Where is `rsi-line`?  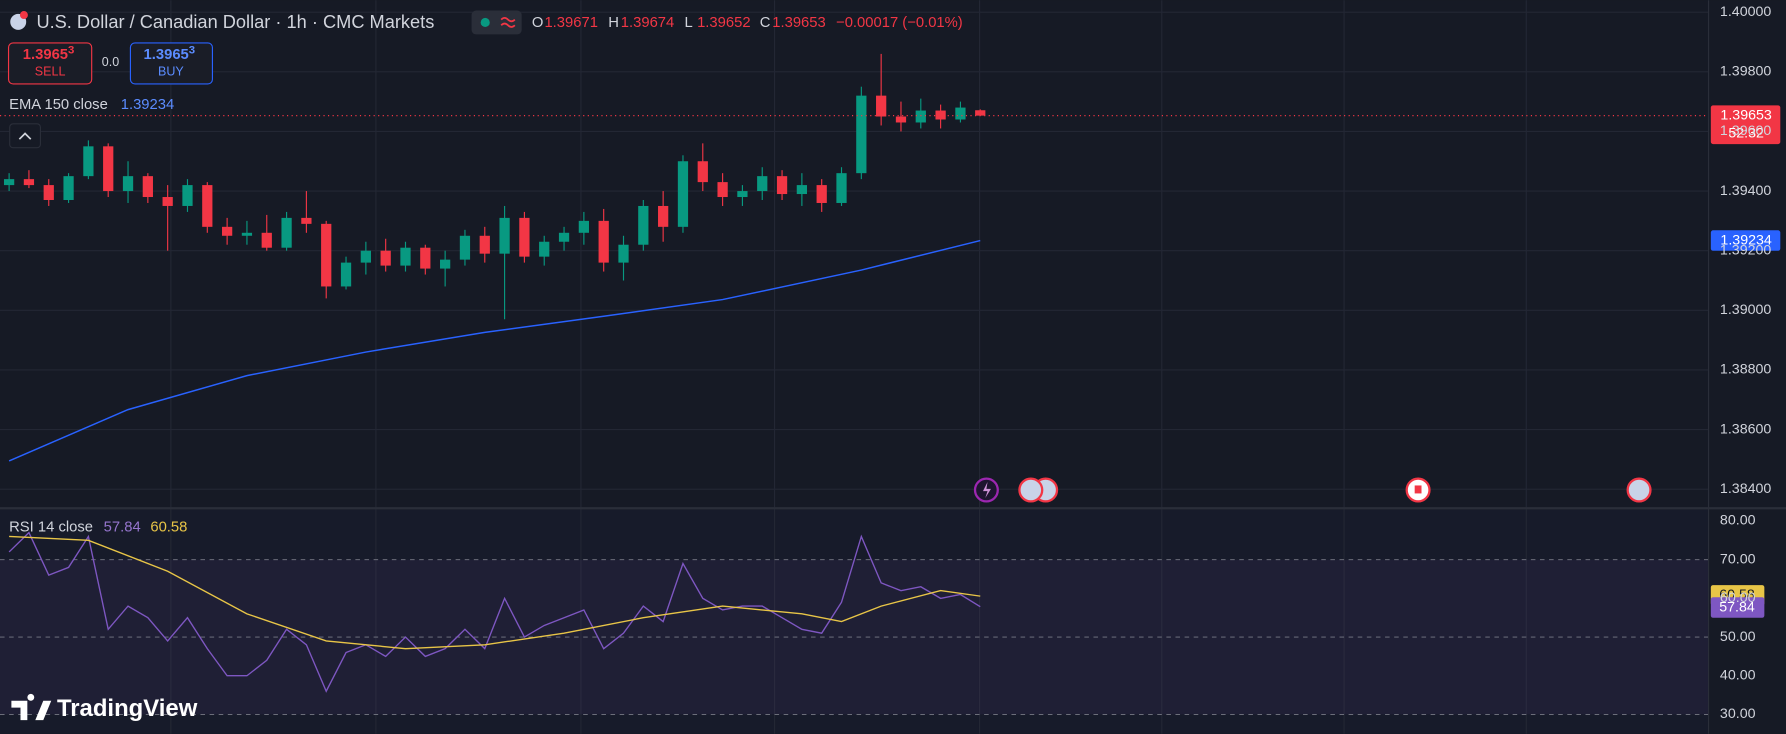 rsi-line is located at coordinates (494, 612).